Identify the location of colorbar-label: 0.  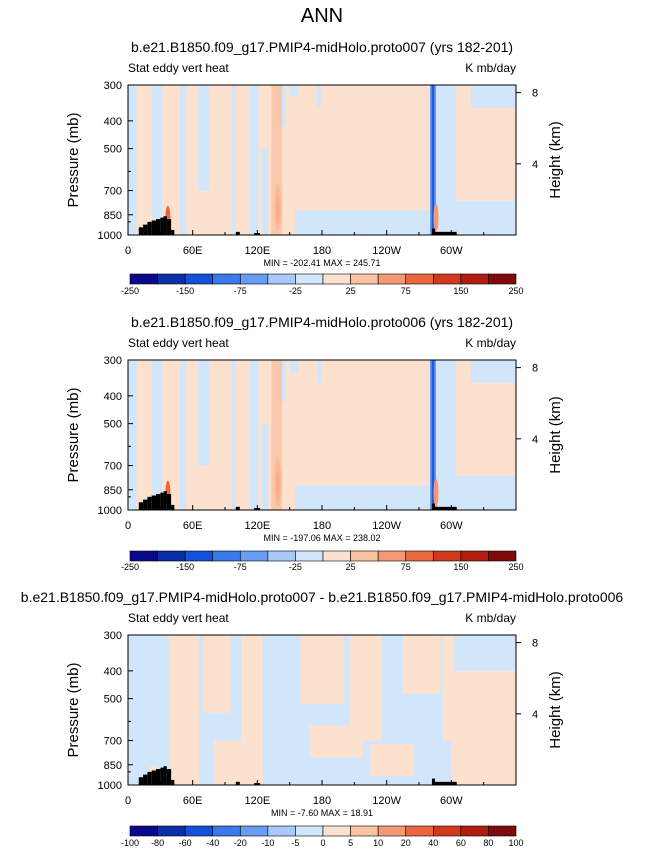
(322, 843).